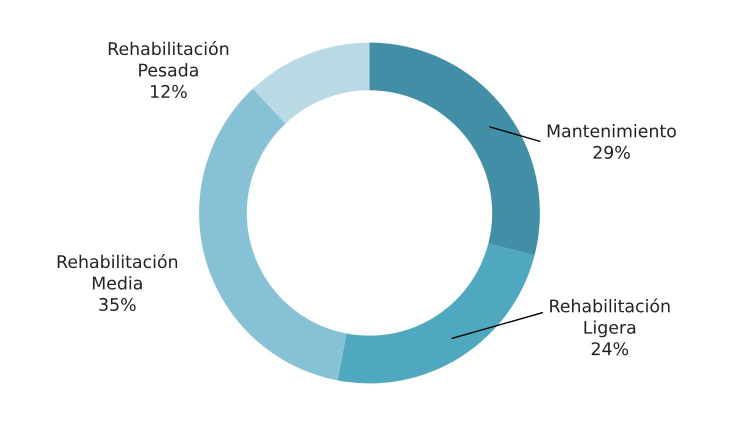  I want to click on data-label: 24%, so click(610, 349).